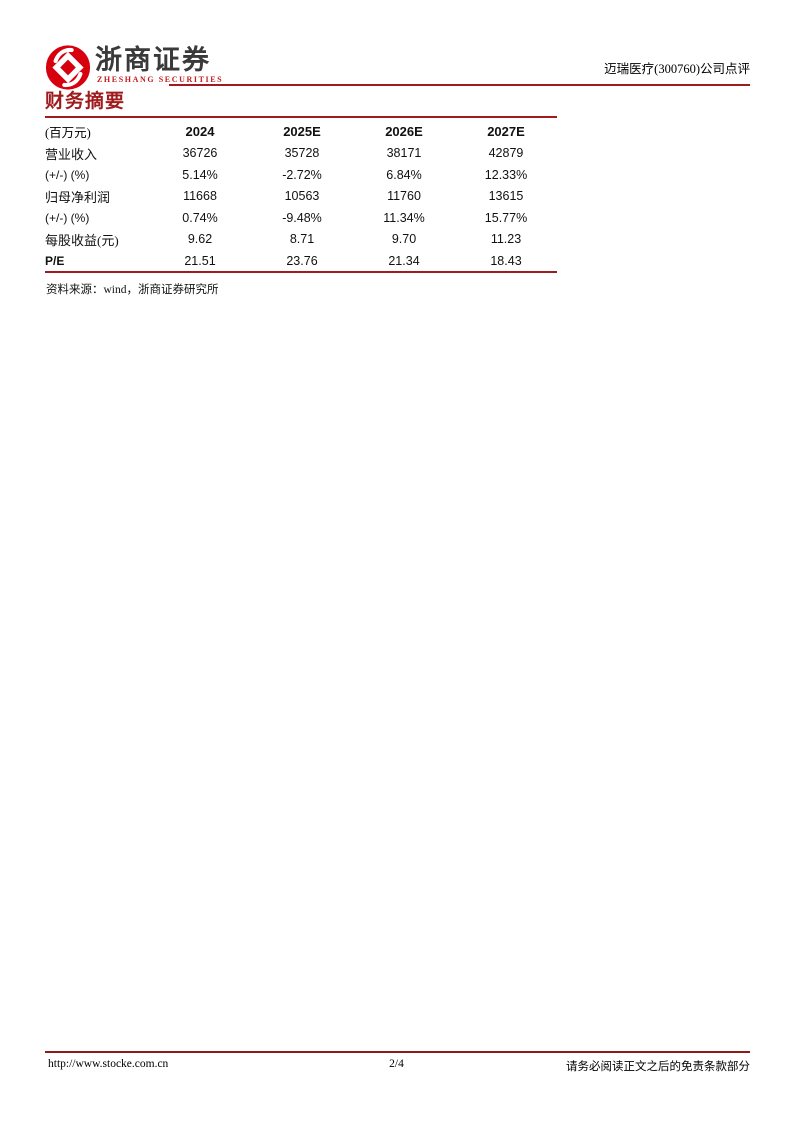 The height and width of the screenshot is (1122, 793). I want to click on table-row: (+/-) (%) 0.74% -9.48% 11.34% 15.77%, so click(301, 218).